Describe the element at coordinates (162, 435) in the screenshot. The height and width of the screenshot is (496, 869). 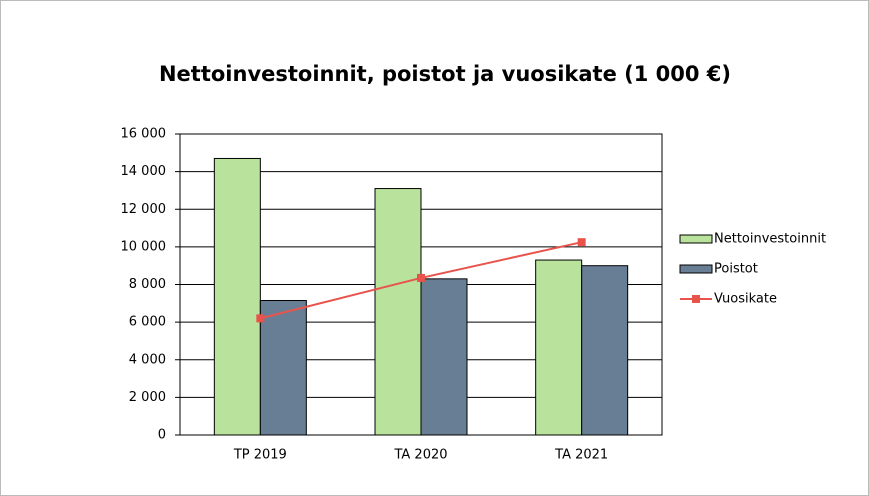
I see `y-tick-label: 0` at that location.